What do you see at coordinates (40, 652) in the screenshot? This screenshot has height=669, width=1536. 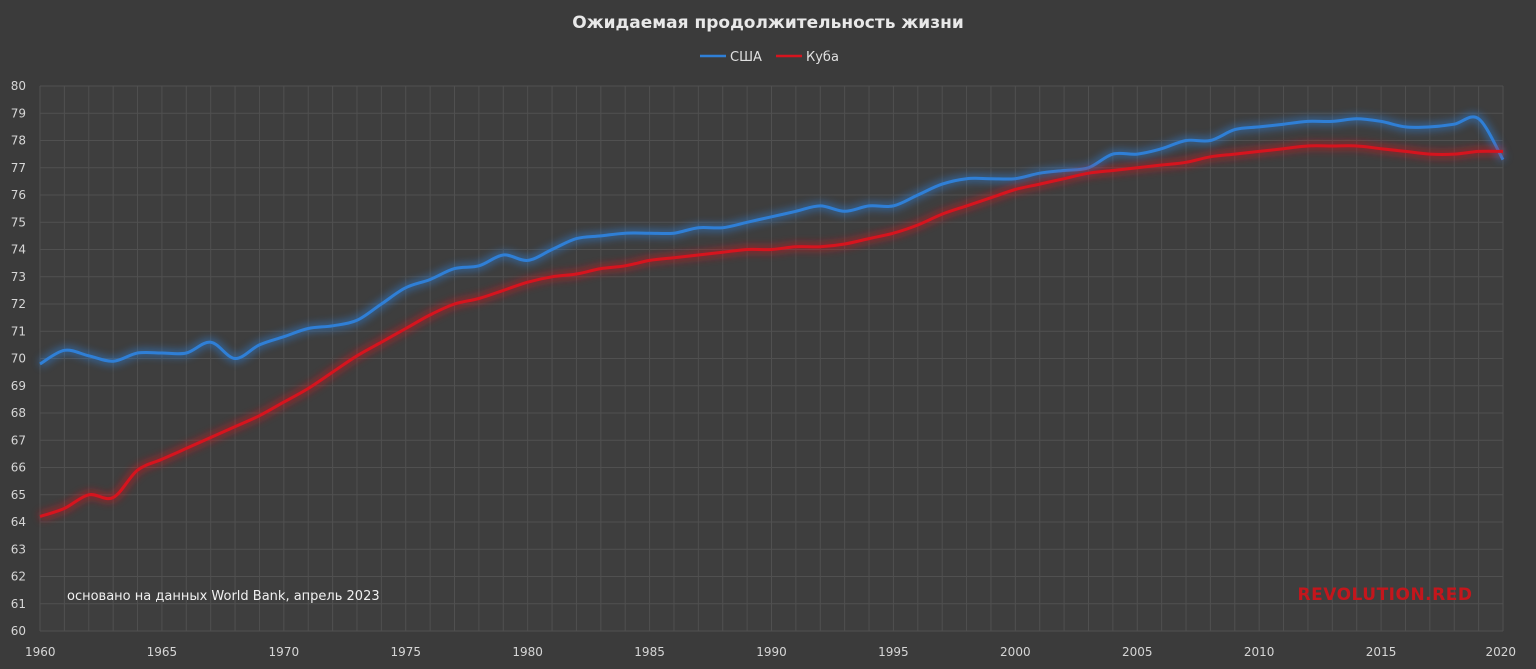 I see `x-tick-label: 1960` at bounding box center [40, 652].